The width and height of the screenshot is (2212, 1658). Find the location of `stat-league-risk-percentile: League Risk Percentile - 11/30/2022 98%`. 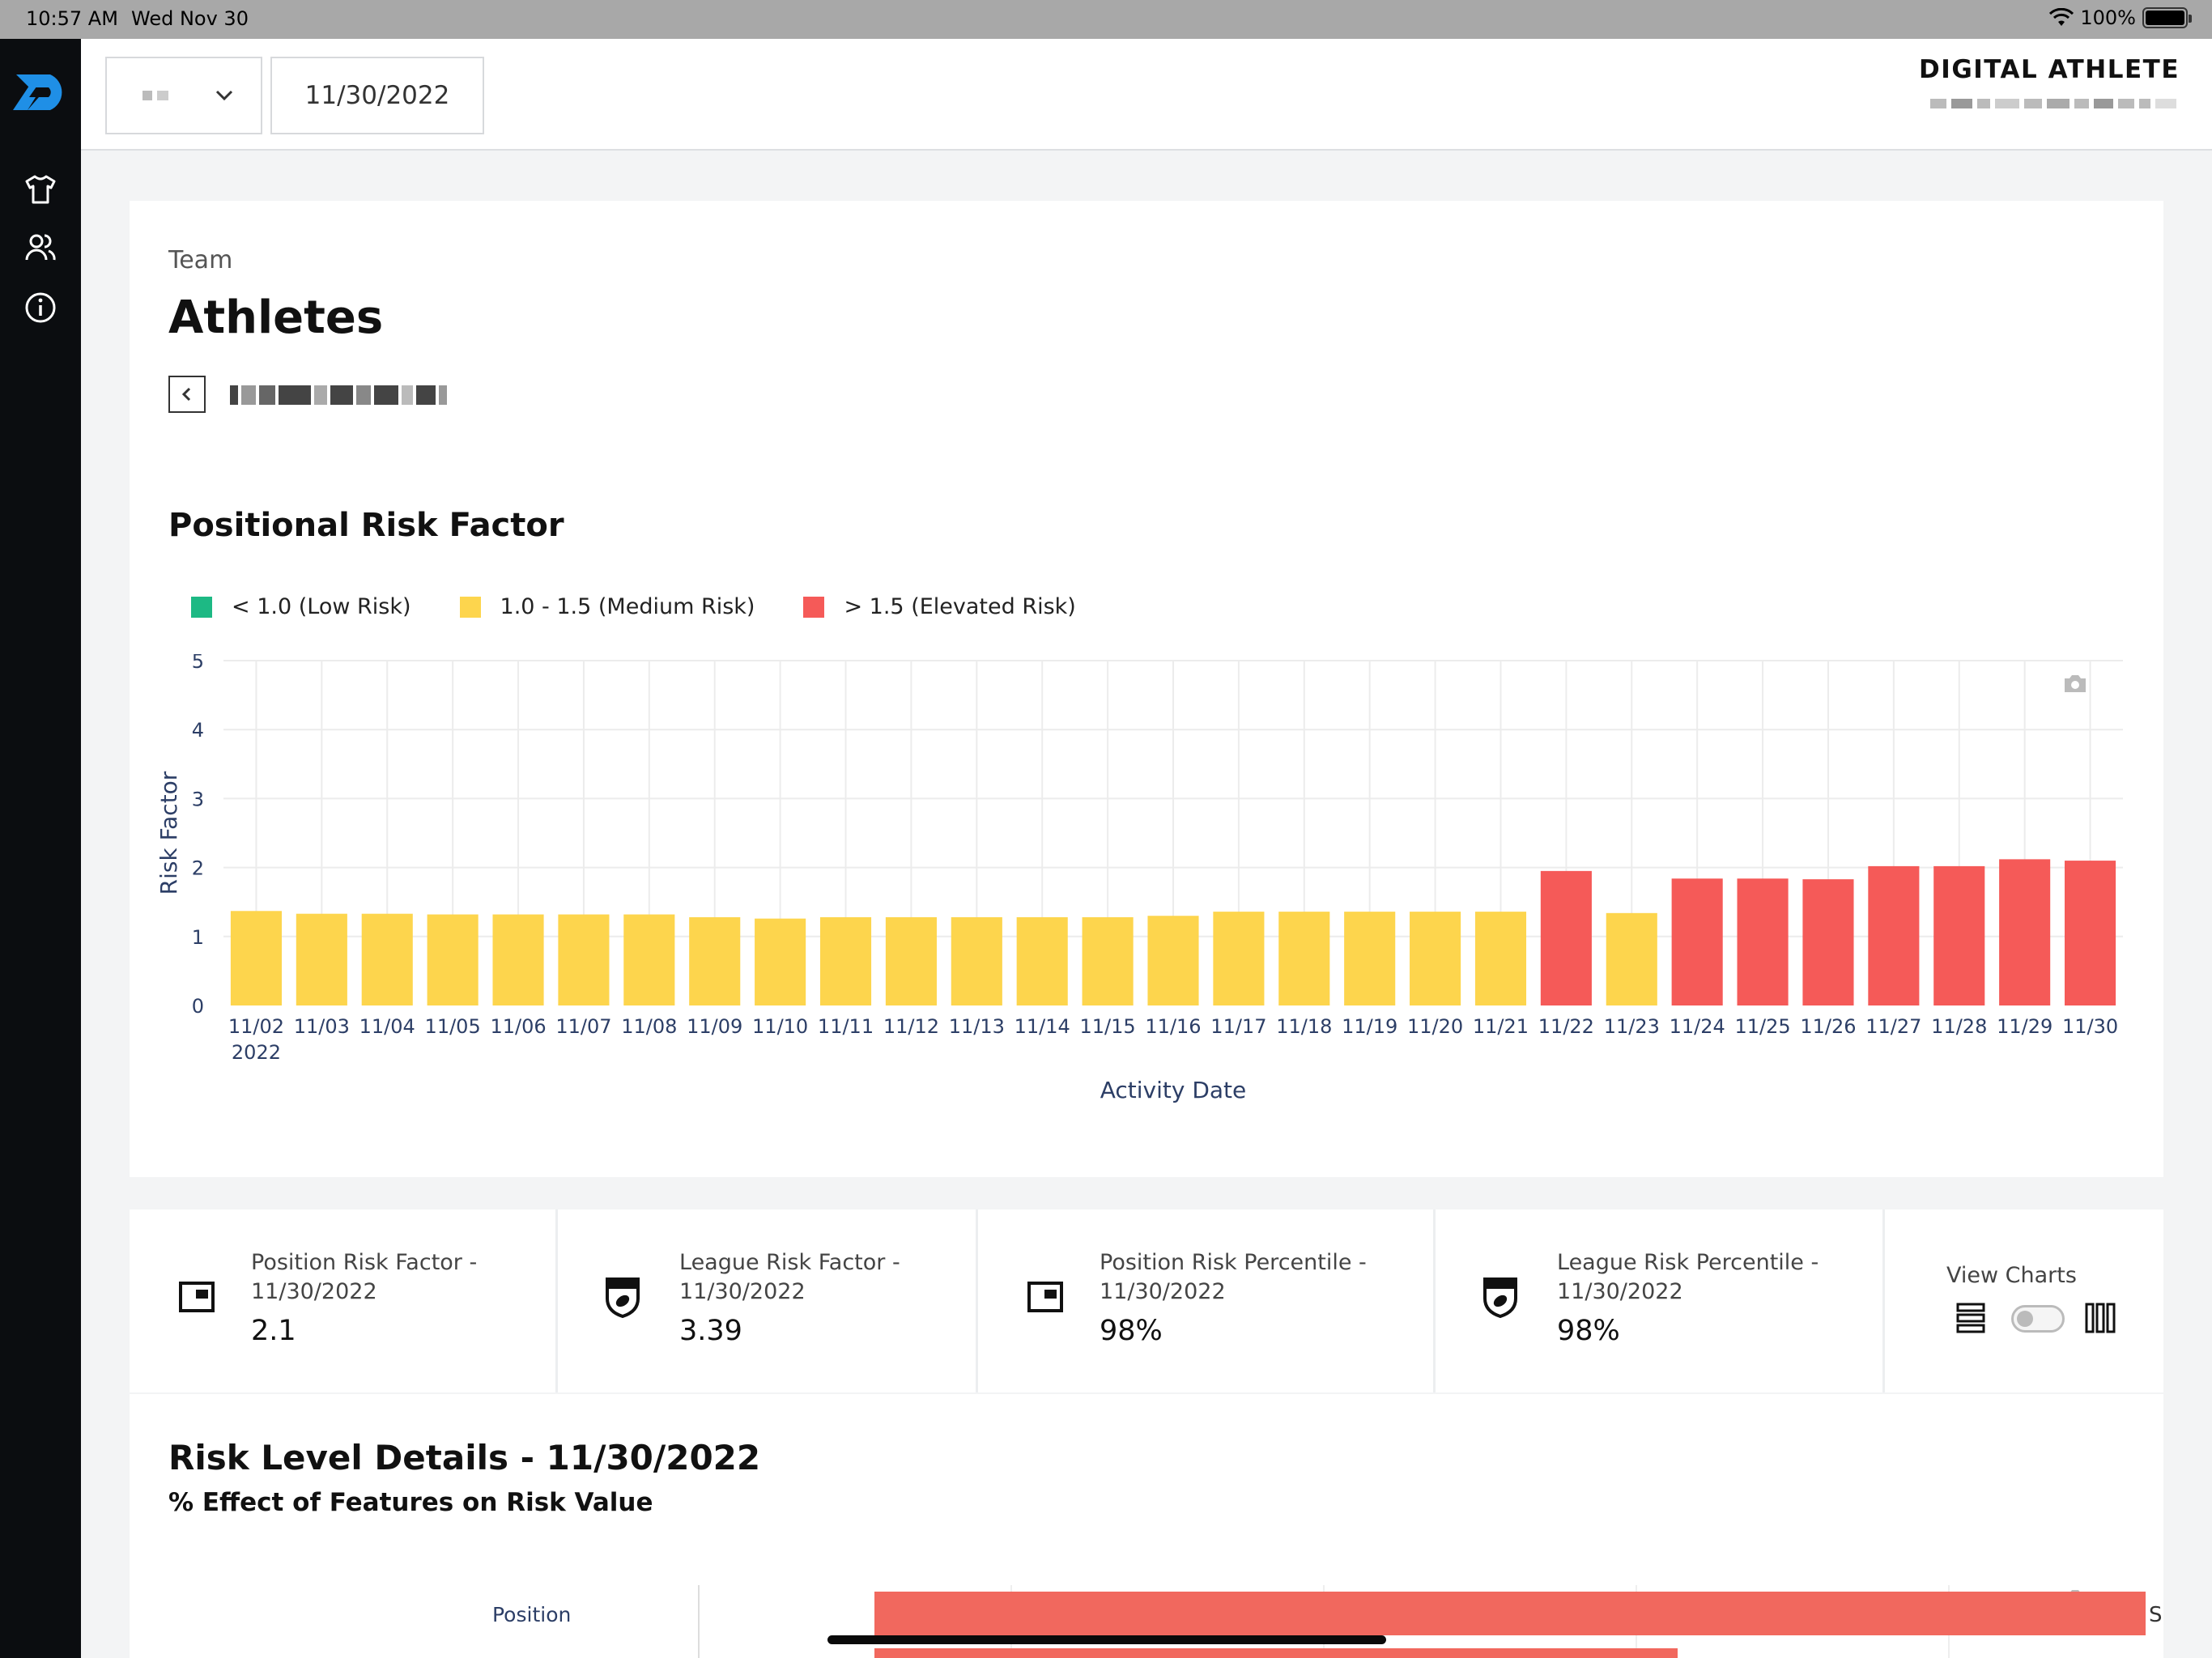

stat-league-risk-percentile: League Risk Percentile - 11/30/2022 98% is located at coordinates (1659, 1300).